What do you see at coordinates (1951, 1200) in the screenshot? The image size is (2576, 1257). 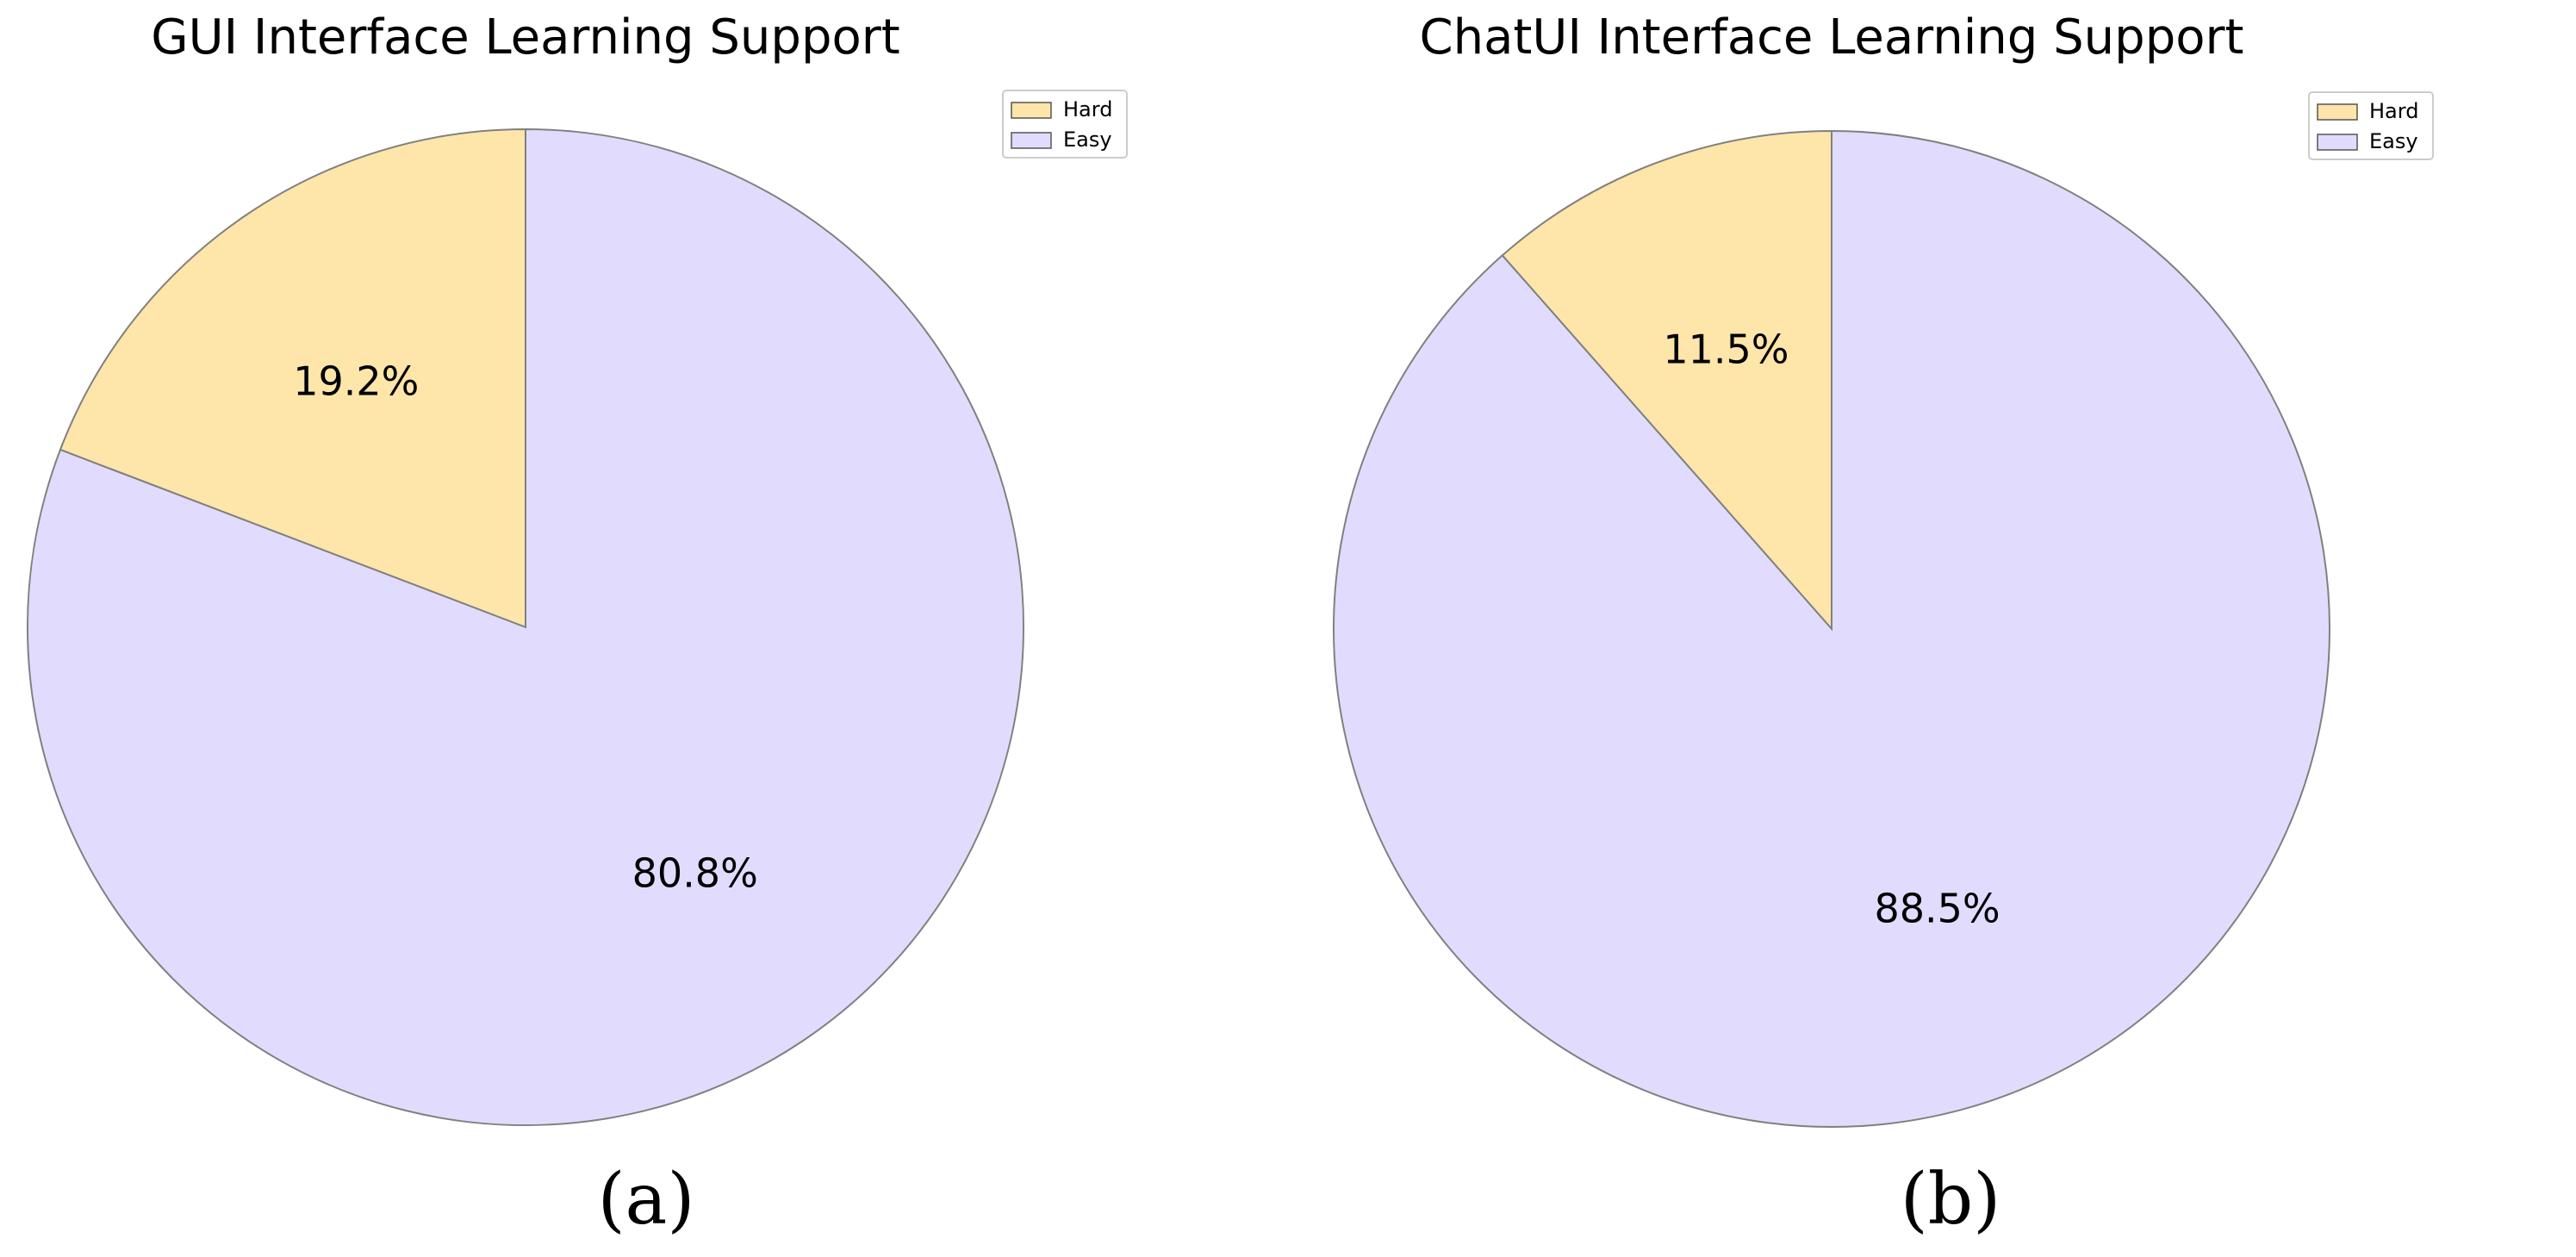 I see `caption-label: (b)` at bounding box center [1951, 1200].